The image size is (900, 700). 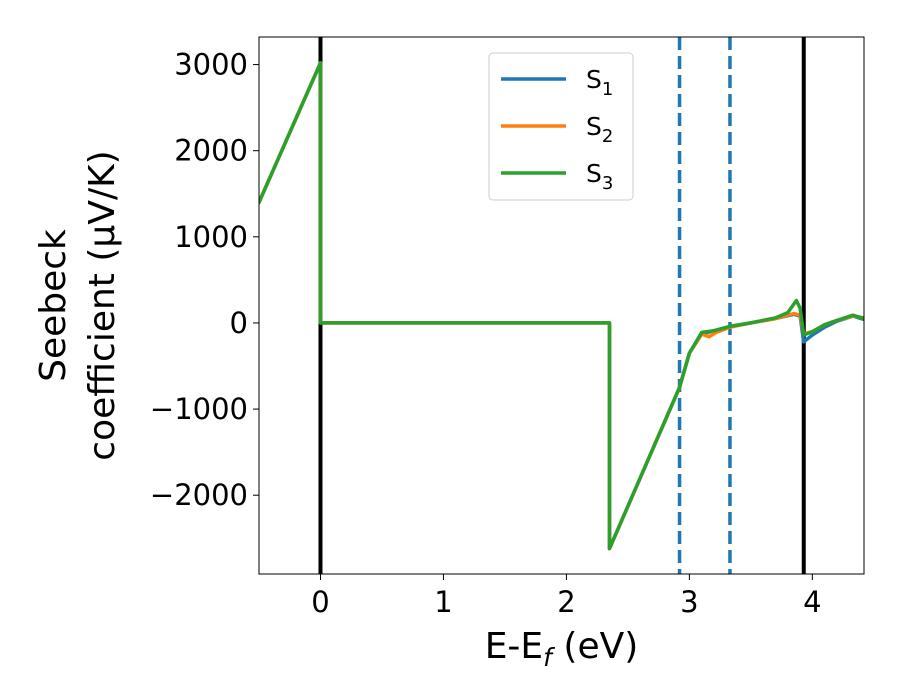 What do you see at coordinates (561, 126) in the screenshot?
I see `legend: S1 S2 S3` at bounding box center [561, 126].